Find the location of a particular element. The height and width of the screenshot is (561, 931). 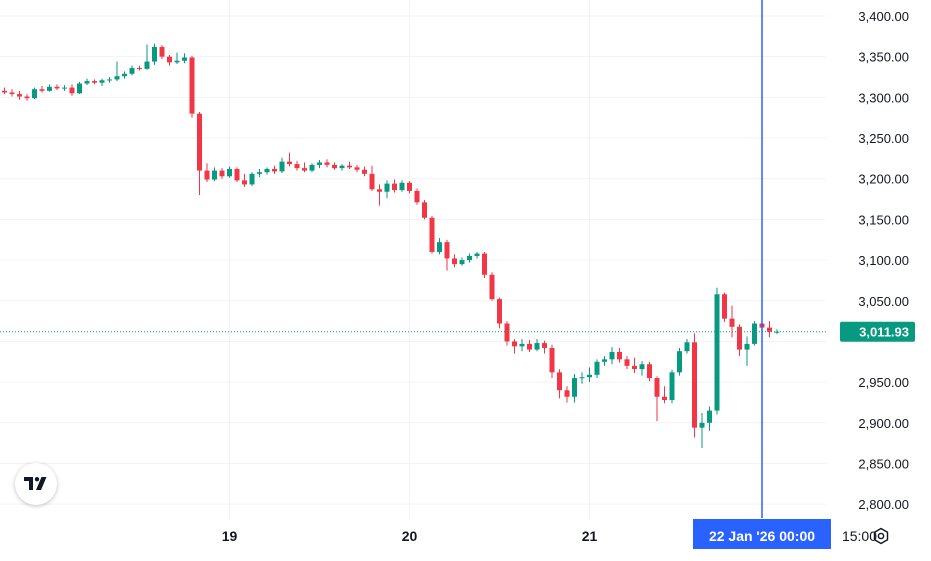

last-price-badge: 3,011.93 is located at coordinates (877, 331).